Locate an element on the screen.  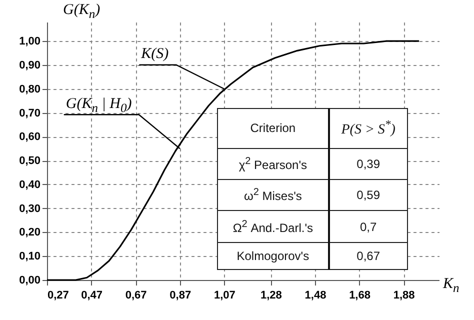
x-tick-label: 1,28 is located at coordinates (271, 296).